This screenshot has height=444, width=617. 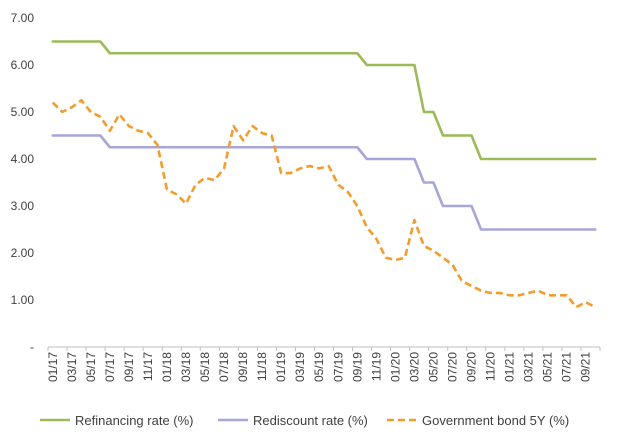 What do you see at coordinates (23, 65) in the screenshot?
I see `y-tick-label: 6.00` at bounding box center [23, 65].